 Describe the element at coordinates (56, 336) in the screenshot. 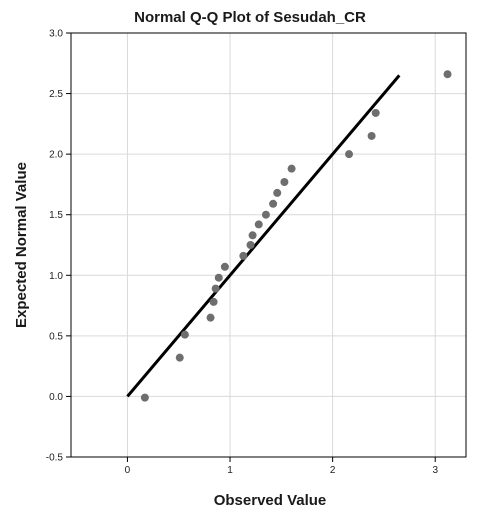

I see `y-tick-label: 0.5` at that location.